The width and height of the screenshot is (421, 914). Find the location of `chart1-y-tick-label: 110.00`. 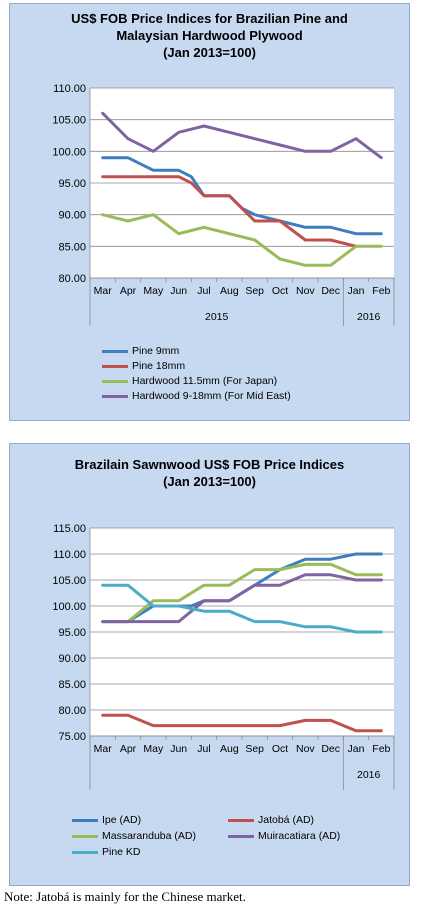

chart1-y-tick-label: 110.00 is located at coordinates (69, 89).